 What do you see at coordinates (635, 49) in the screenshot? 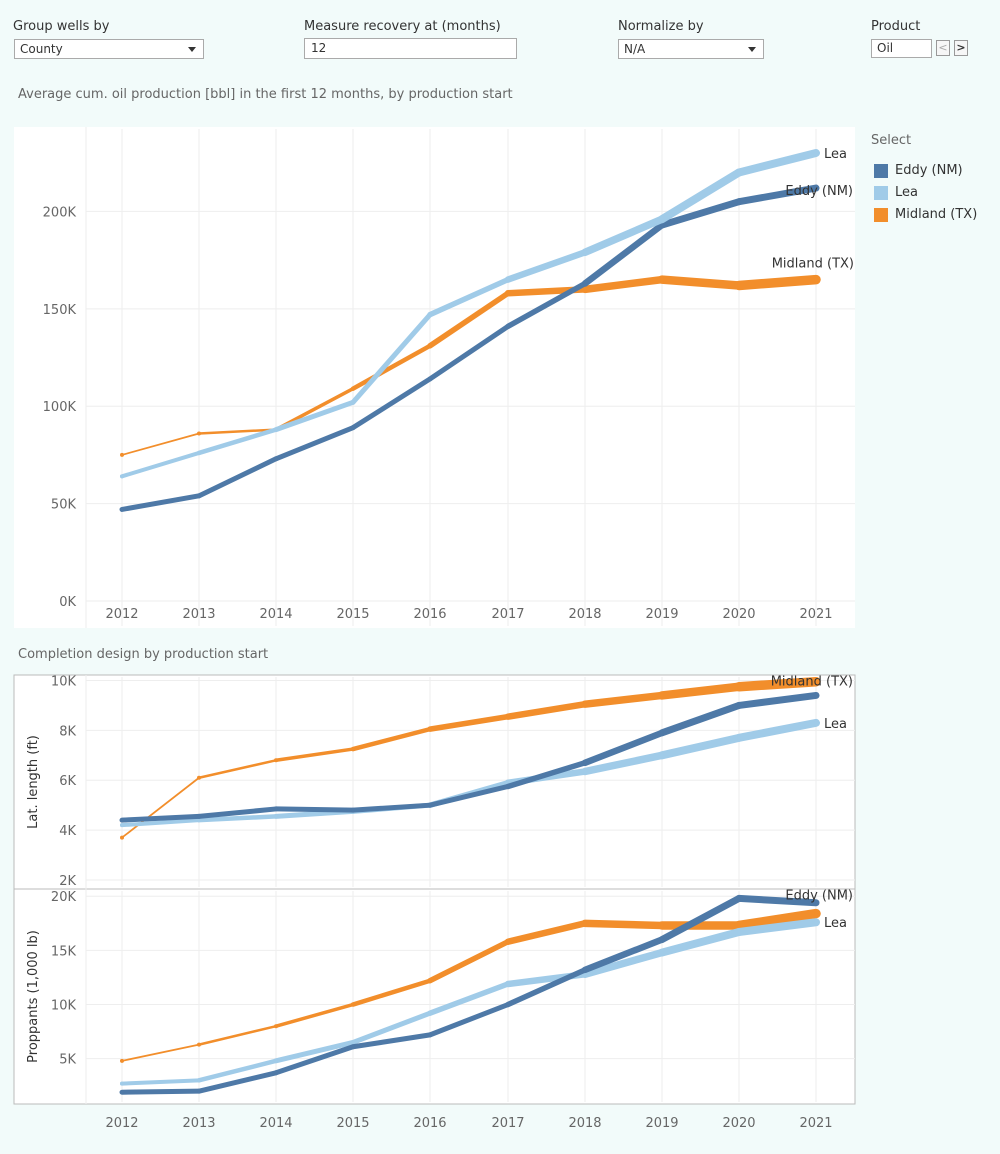
I see `normalize-value: N/A` at bounding box center [635, 49].